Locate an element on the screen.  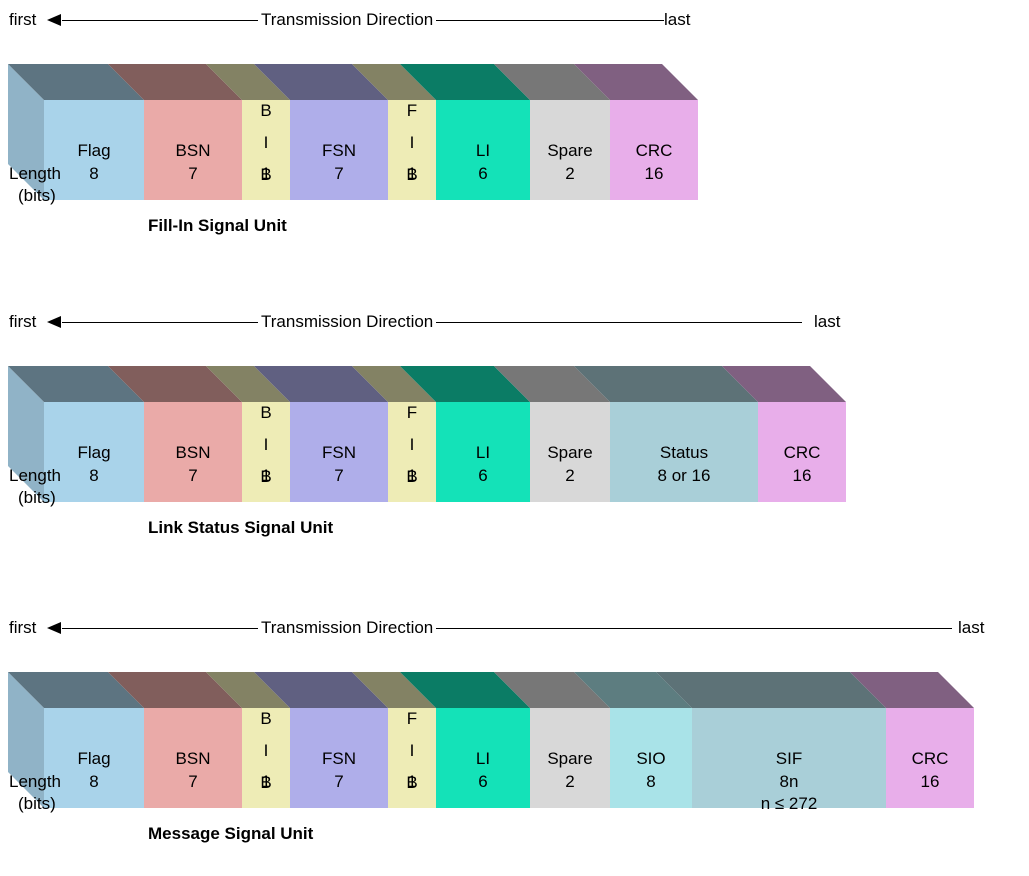
field-sif is located at coordinates (789, 758).